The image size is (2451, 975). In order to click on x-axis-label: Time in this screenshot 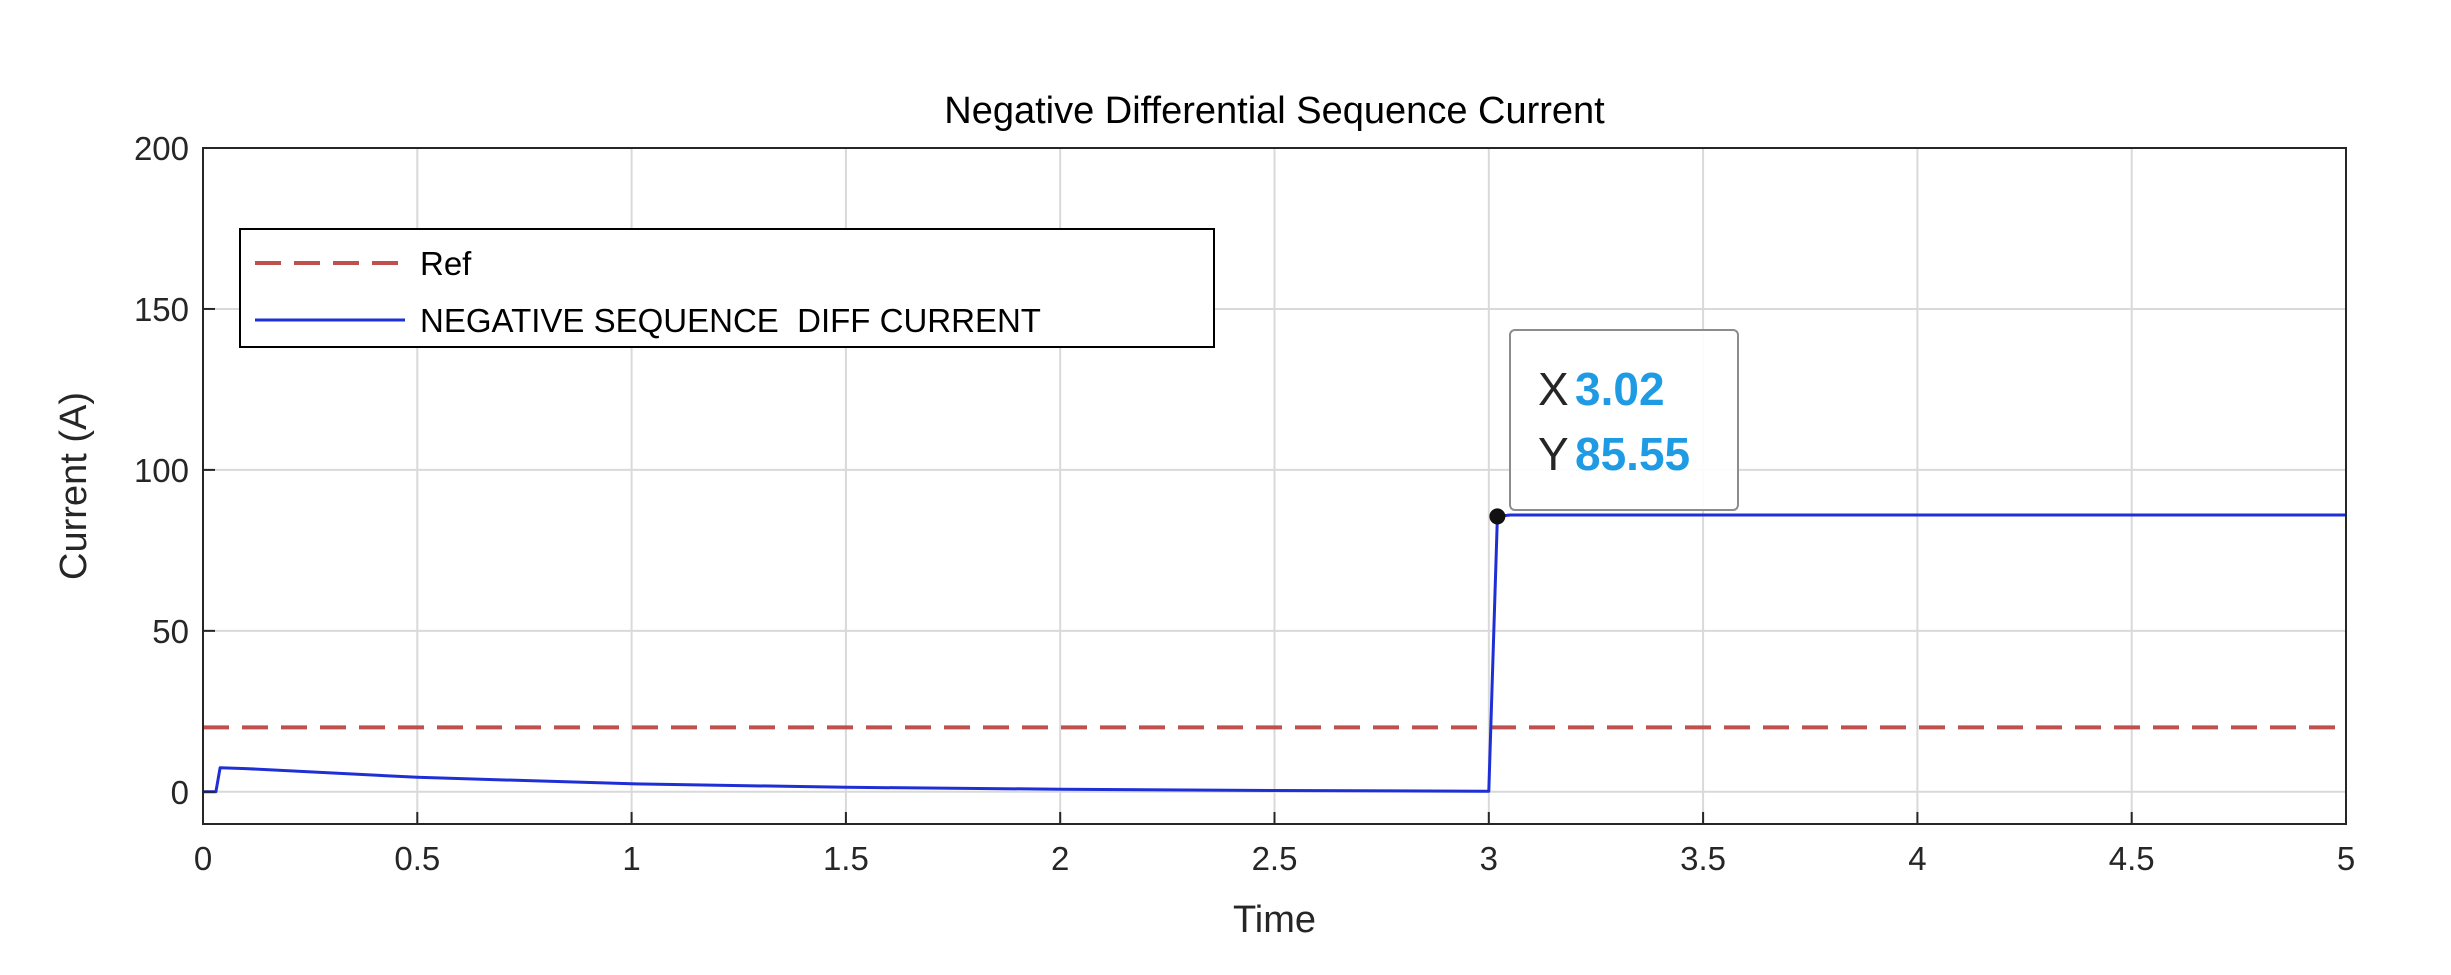, I will do `click(1274, 920)`.